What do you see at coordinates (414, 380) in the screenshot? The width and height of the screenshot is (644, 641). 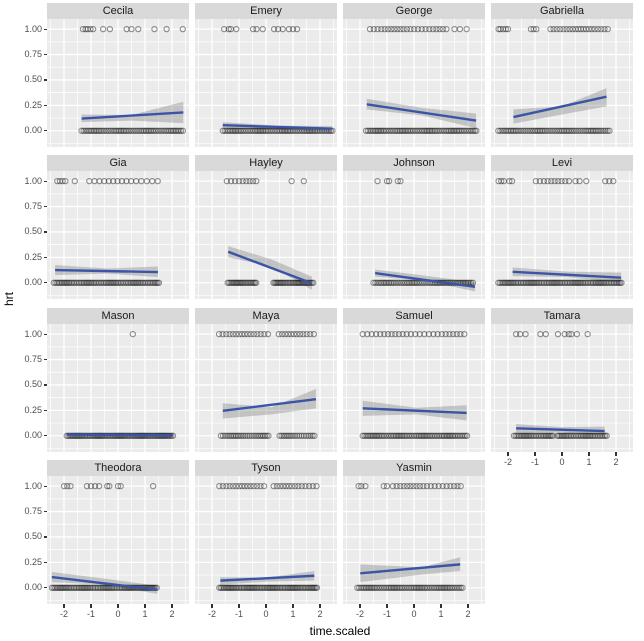 I see `facet-samuel: Samuel` at bounding box center [414, 380].